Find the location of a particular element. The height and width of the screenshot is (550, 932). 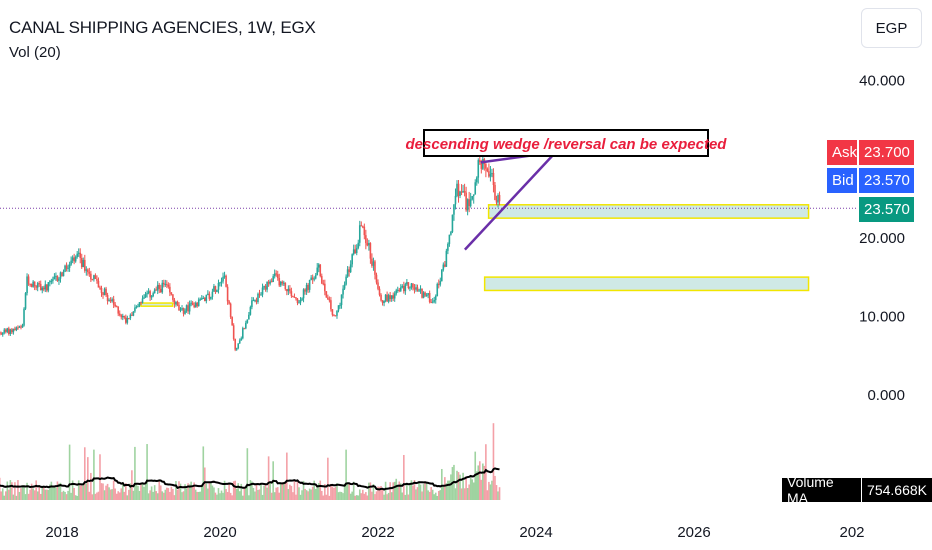

y-tick-label: 40.000 is located at coordinates (882, 81).